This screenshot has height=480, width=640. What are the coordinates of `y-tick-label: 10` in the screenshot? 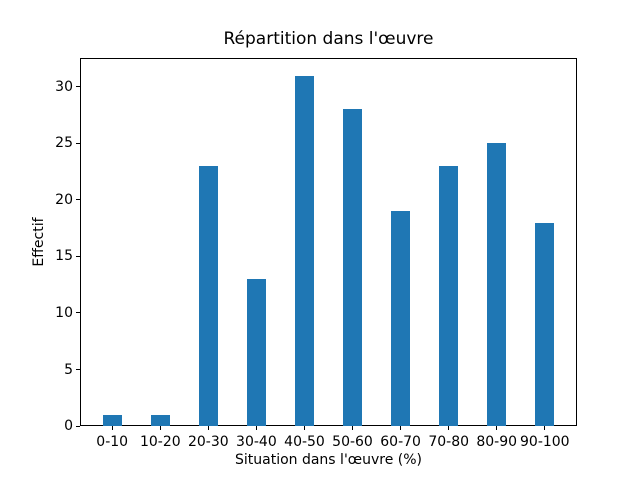 It's located at (64, 312).